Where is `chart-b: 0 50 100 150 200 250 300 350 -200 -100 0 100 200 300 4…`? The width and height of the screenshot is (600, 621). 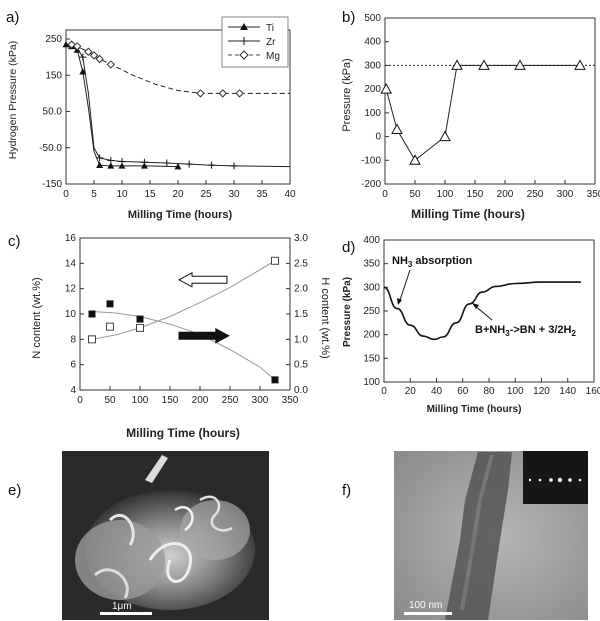
chart-b: 0 50 100 150 200 250 300 350 -200 -100 0 100 200 300 4… is located at coordinates (470, 117).